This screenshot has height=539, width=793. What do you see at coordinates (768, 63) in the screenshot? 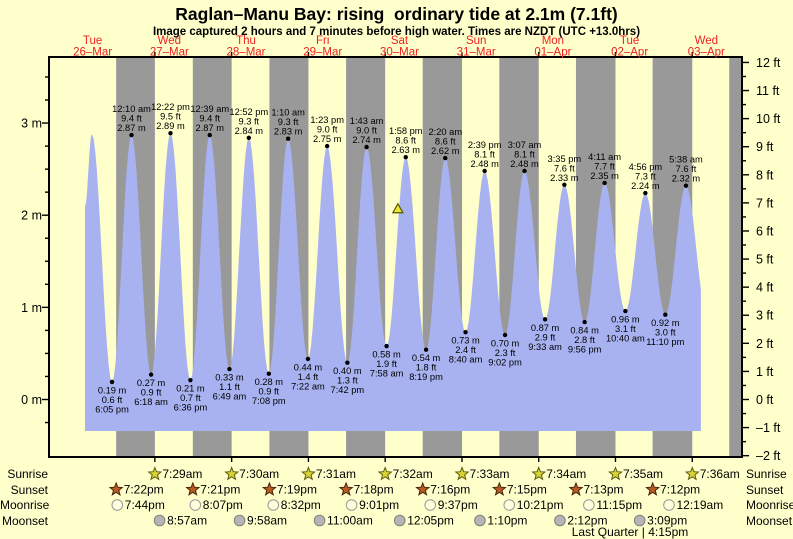
I see `right-axis-label: 12 ft` at bounding box center [768, 63].